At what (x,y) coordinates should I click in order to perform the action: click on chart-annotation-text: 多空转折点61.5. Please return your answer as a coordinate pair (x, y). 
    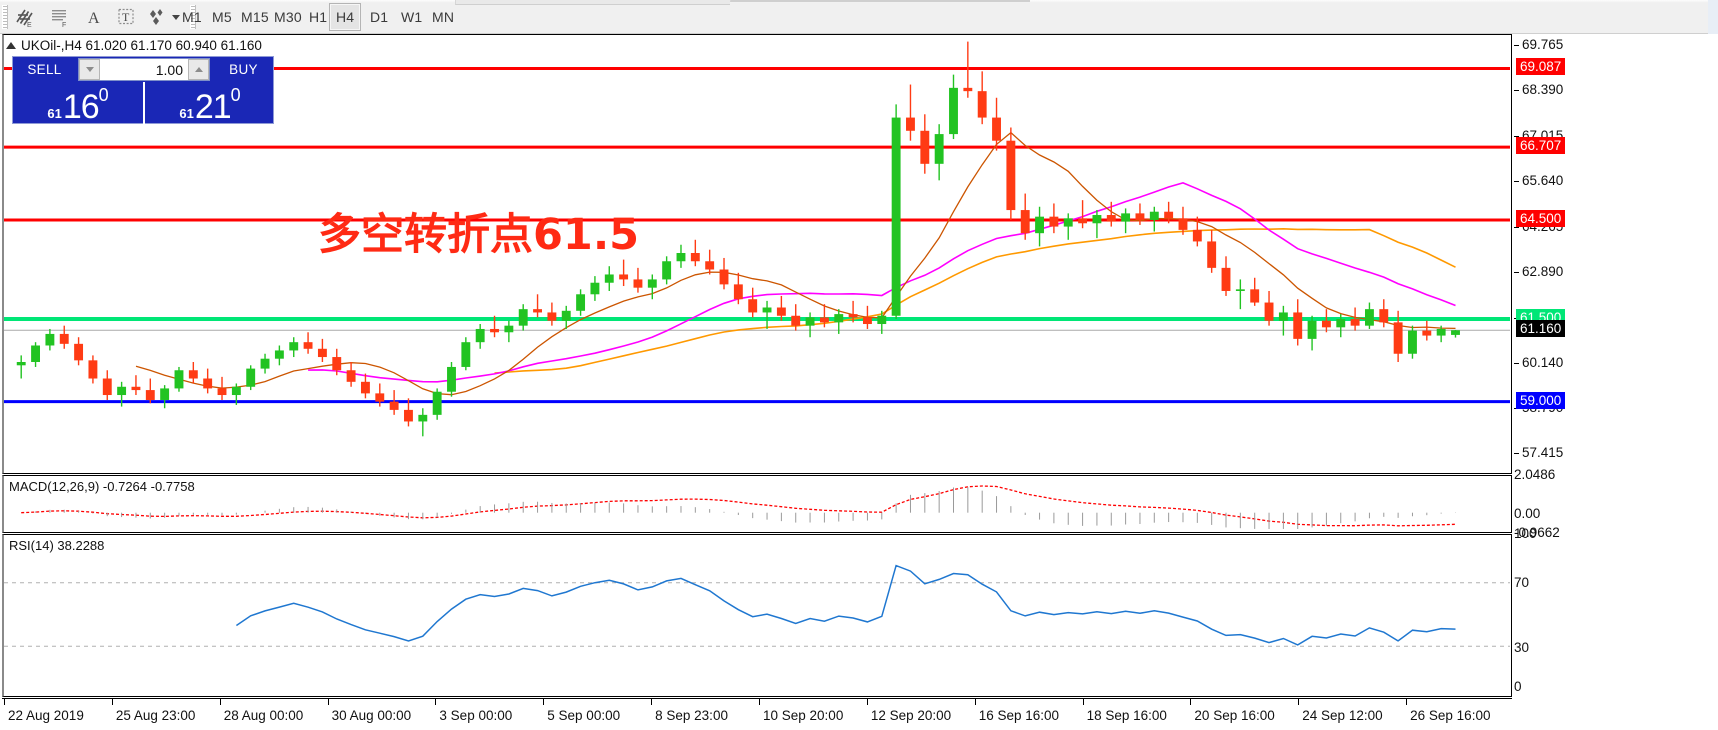
    Looking at the image, I should click on (479, 235).